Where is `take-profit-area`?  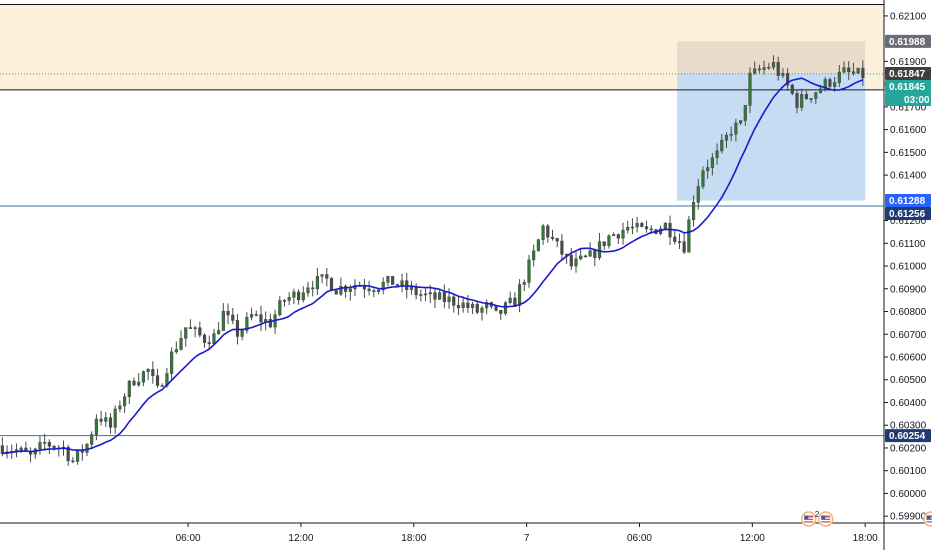
take-profit-area is located at coordinates (771, 137).